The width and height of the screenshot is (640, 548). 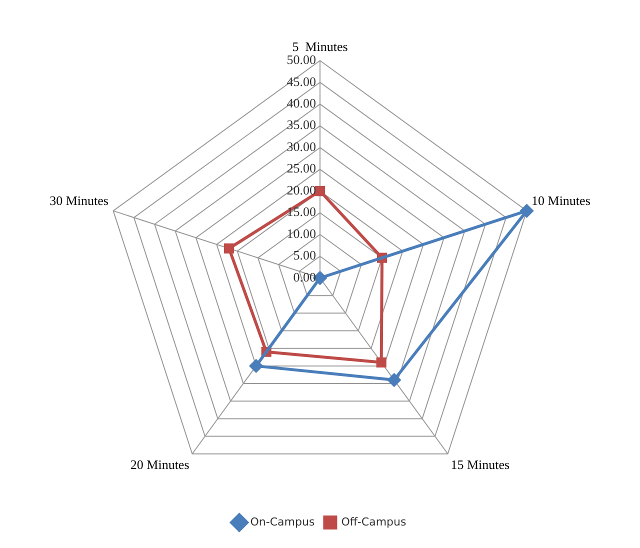 I want to click on legend-label: On-Campus, so click(x=282, y=521).